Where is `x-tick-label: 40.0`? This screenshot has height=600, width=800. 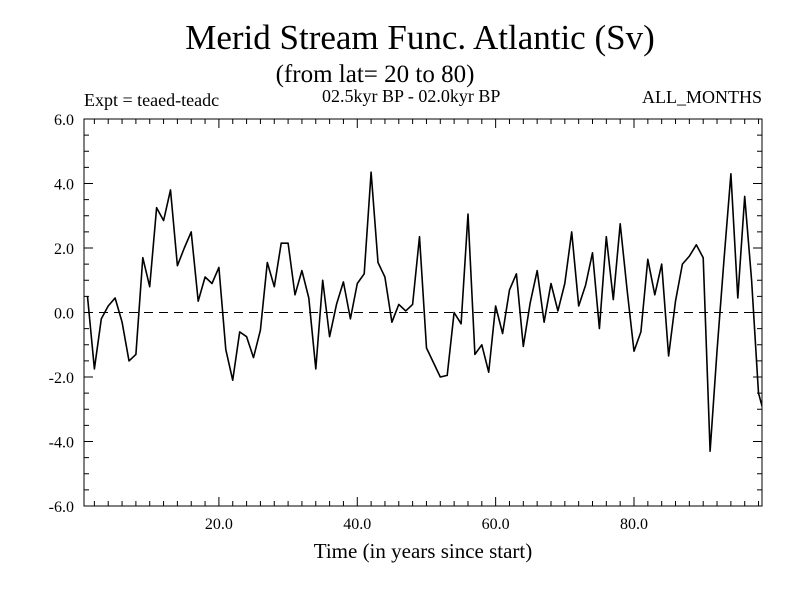 x-tick-label: 40.0 is located at coordinates (357, 524).